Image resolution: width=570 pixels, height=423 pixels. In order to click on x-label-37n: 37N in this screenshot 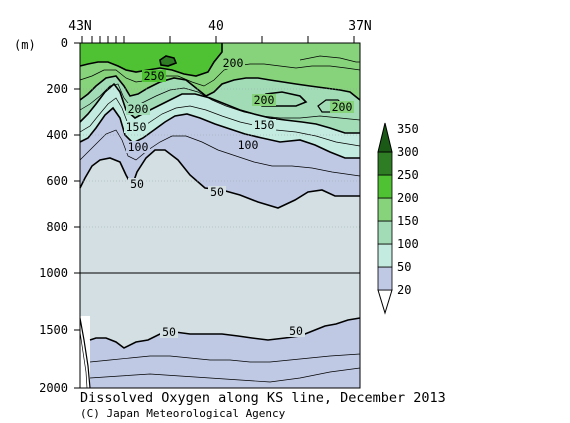, I will do `click(359, 26)`.